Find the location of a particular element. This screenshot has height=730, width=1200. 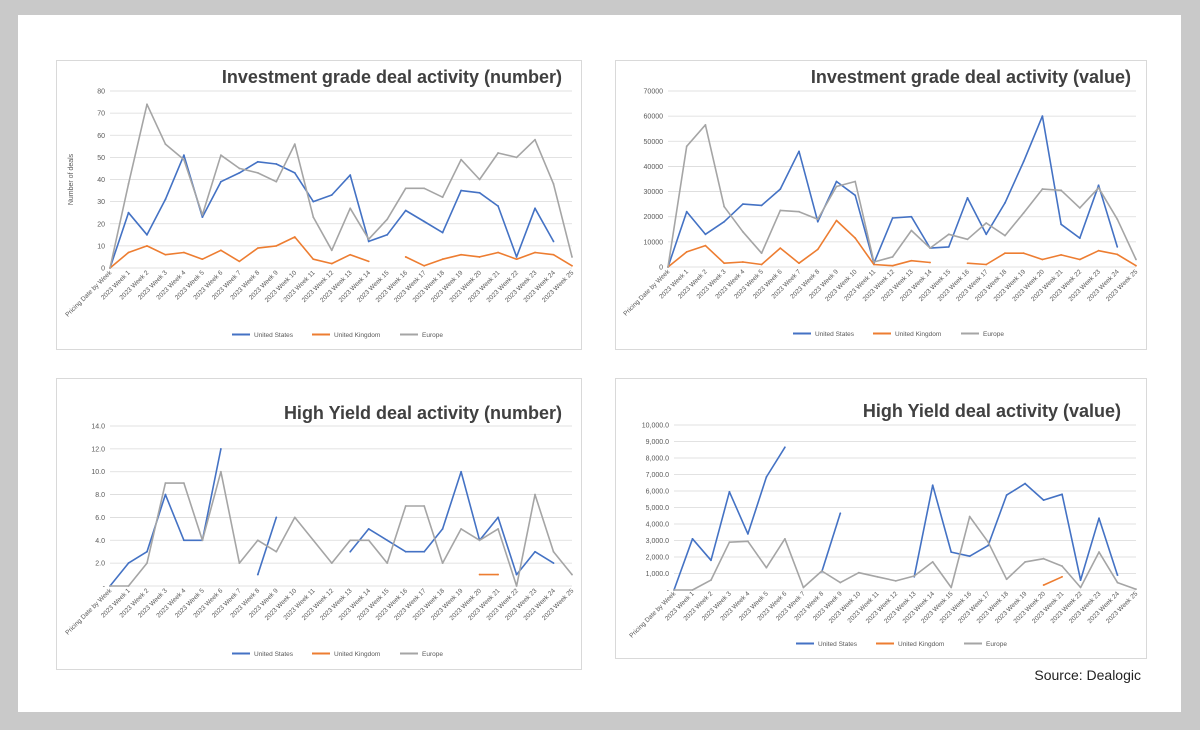

y-tick-label: 70000 is located at coordinates (654, 92).